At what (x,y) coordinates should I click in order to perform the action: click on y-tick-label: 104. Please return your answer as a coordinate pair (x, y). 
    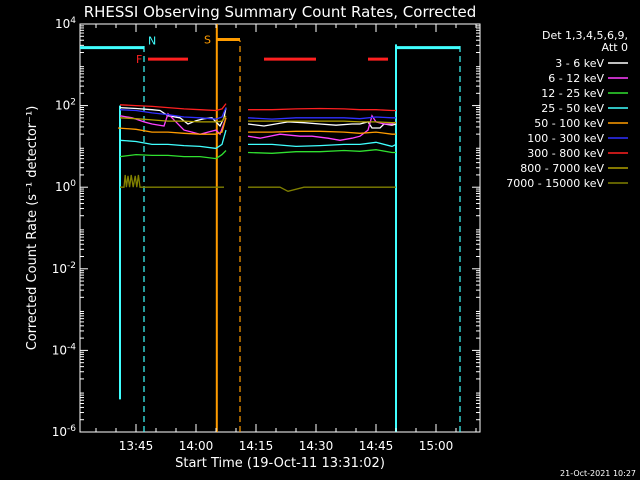
    Looking at the image, I should click on (65, 23).